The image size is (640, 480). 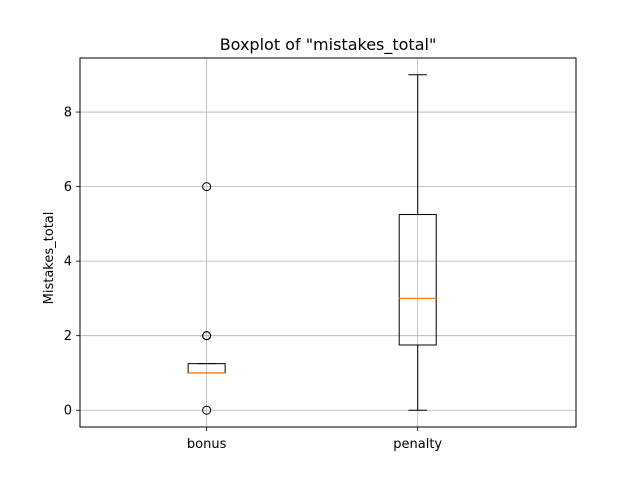 I want to click on box-penalty, so click(x=417, y=242).